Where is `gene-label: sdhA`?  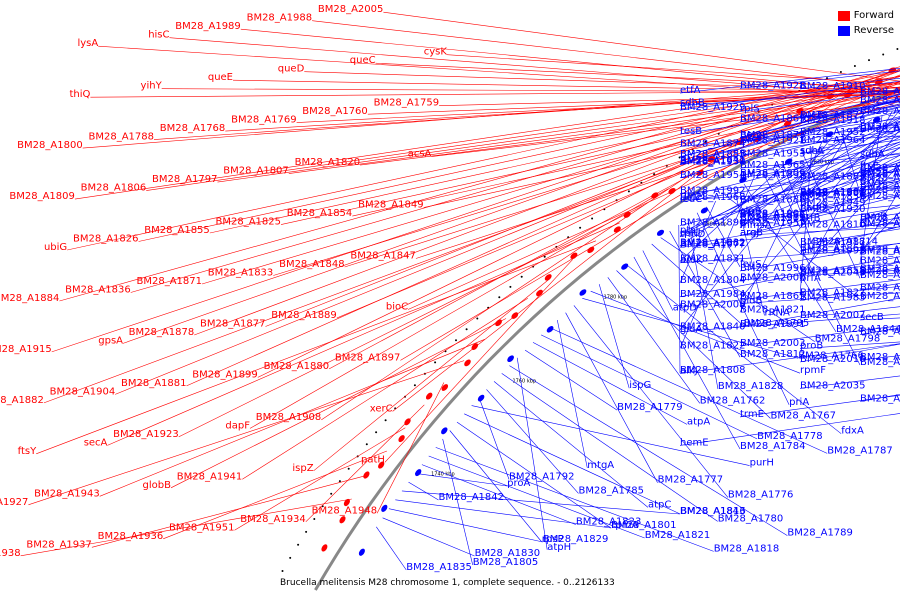
gene-label: sdhA is located at coordinates (872, 154).